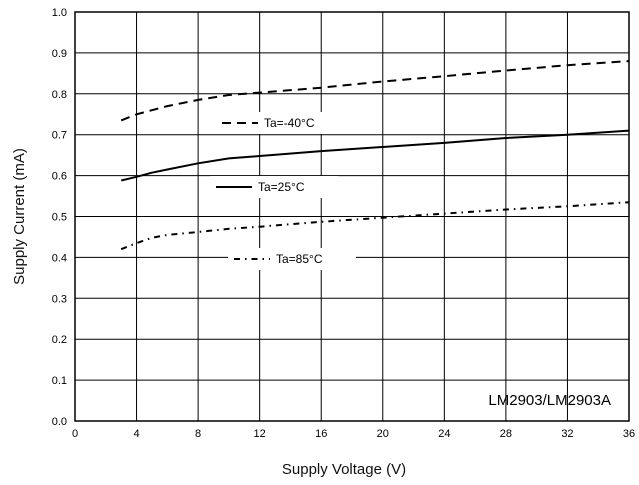 This screenshot has width=639, height=485. Describe the element at coordinates (59, 381) in the screenshot. I see `y-tick-label: 0.1` at that location.